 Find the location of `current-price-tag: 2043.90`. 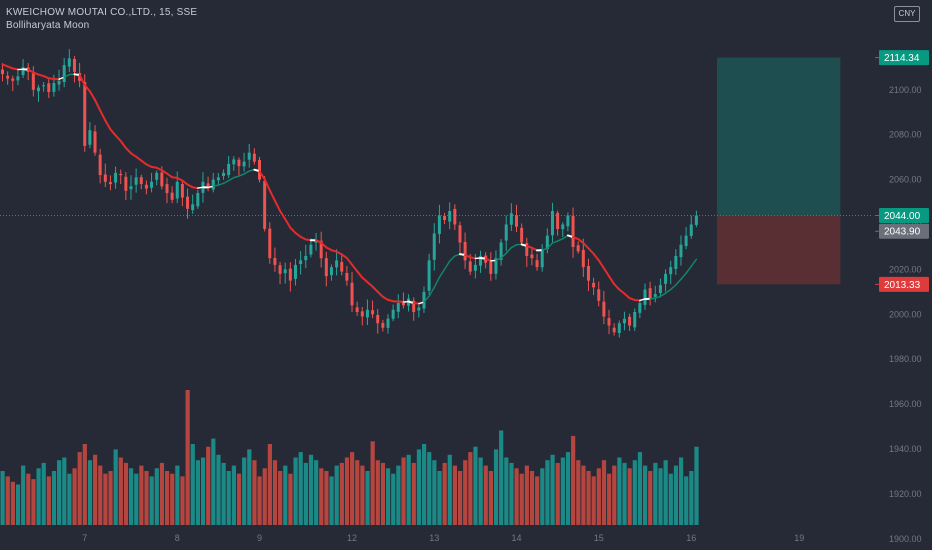

current-price-tag: 2043.90 is located at coordinates (902, 231).